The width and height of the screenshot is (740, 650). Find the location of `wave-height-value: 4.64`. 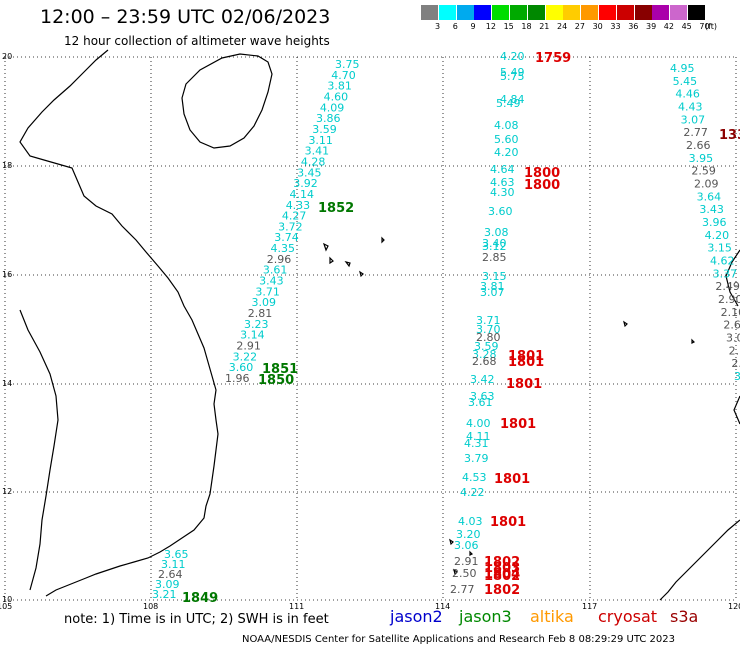

wave-height-value: 4.64 is located at coordinates (502, 169).